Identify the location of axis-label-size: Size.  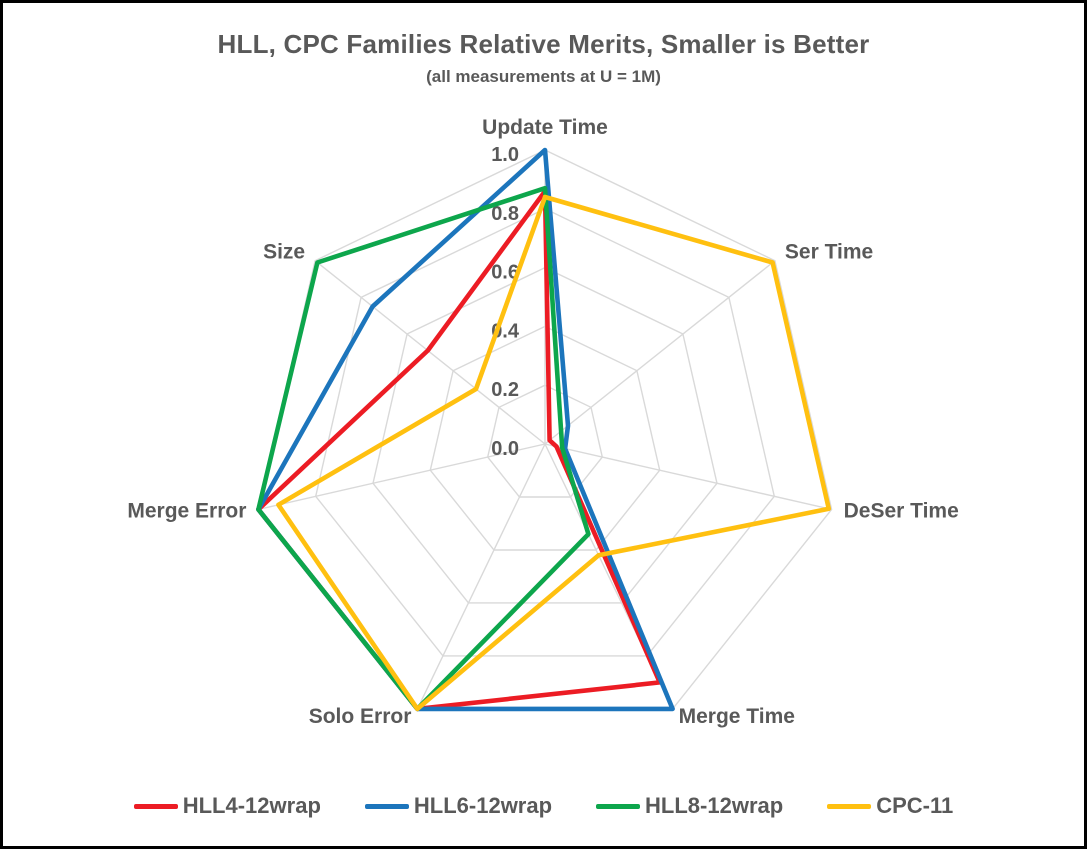
(284, 252).